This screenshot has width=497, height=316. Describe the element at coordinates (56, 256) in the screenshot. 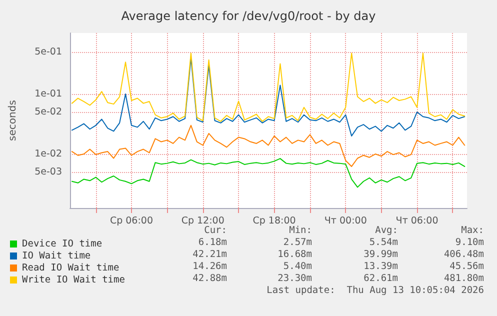

I see `legend-label: IO Wait time` at that location.